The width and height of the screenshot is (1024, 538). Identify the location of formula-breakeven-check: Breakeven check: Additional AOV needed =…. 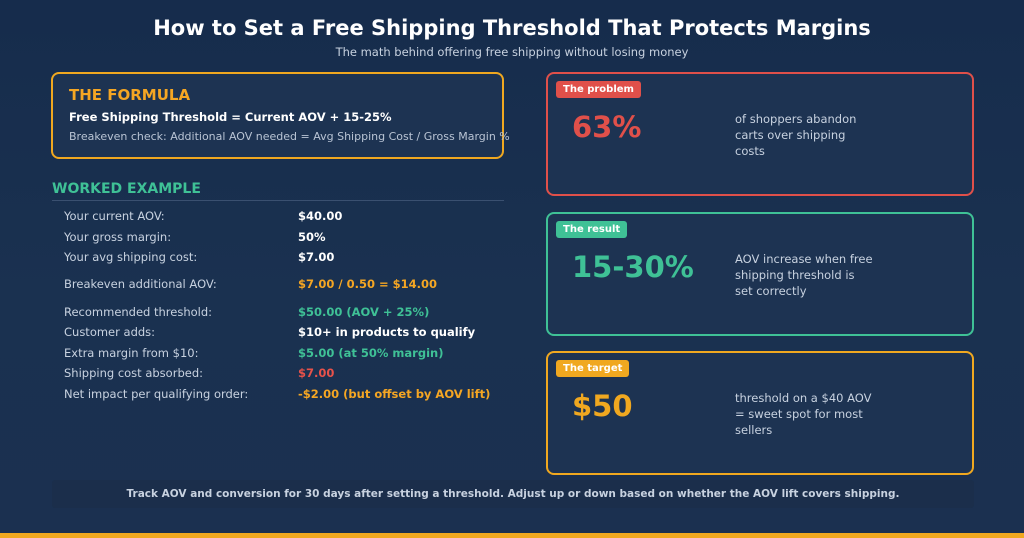
(289, 136).